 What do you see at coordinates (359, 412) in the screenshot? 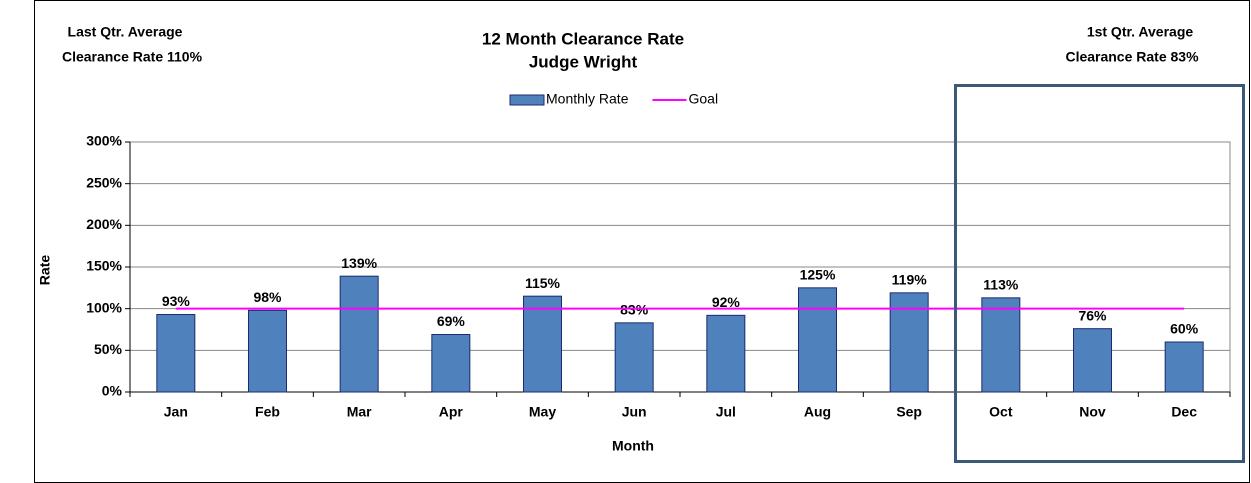
I see `x-tick-label: Mar` at bounding box center [359, 412].